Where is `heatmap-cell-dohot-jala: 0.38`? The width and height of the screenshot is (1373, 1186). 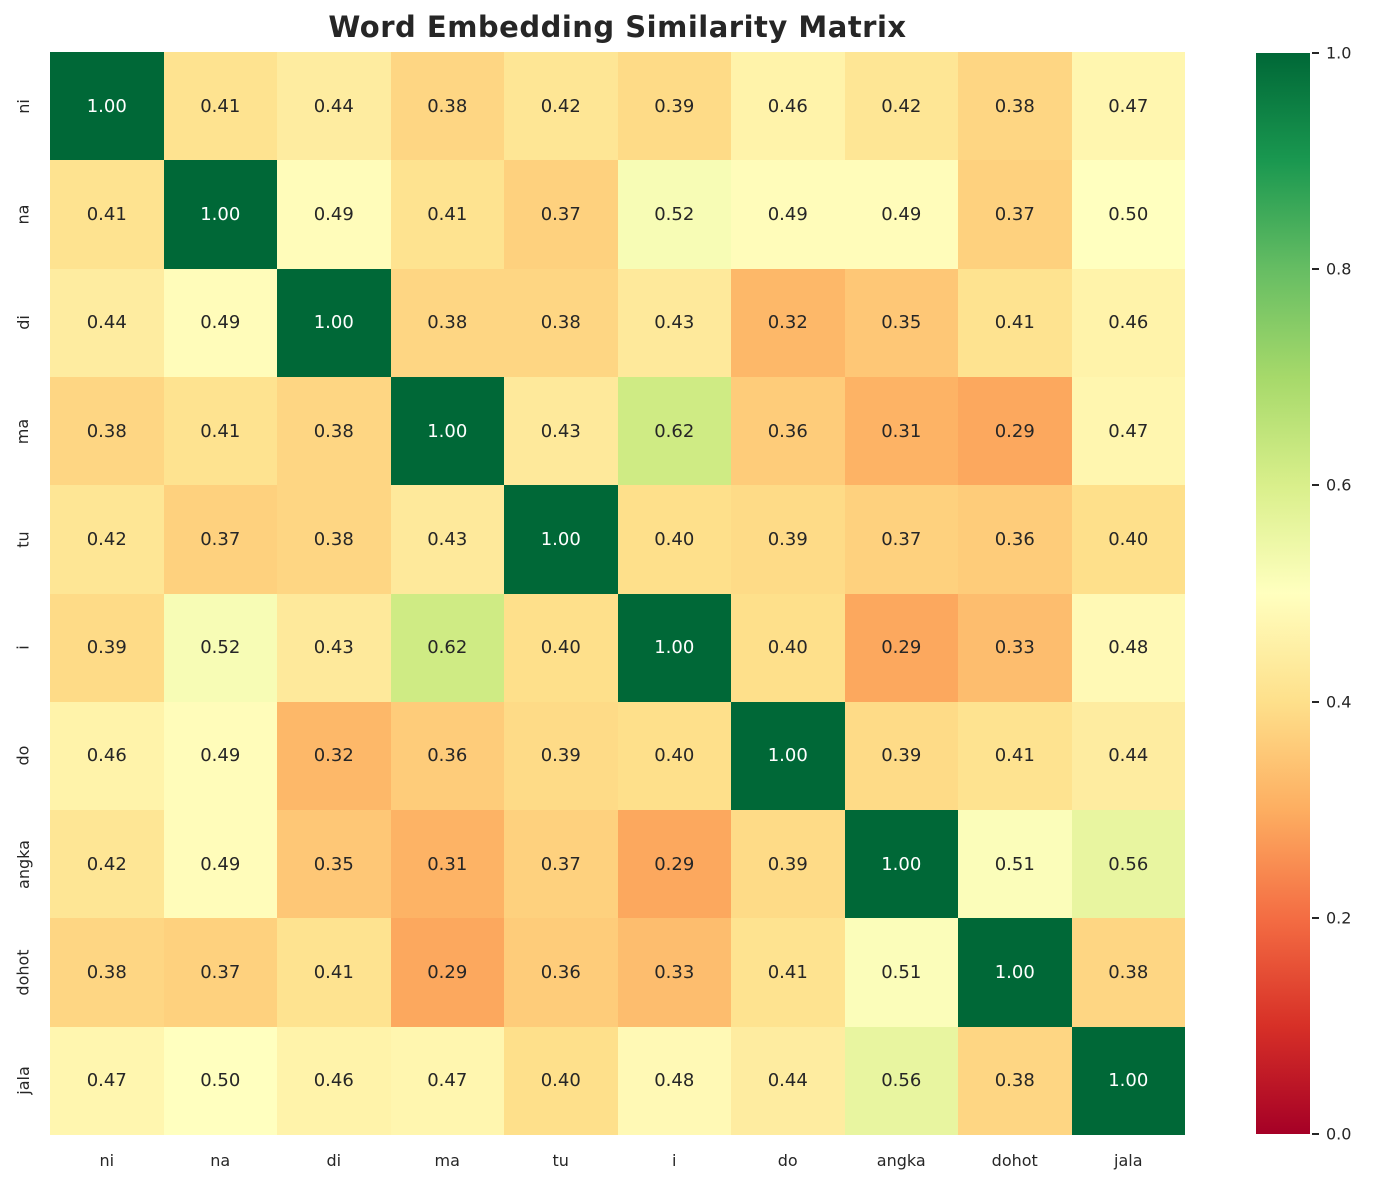 heatmap-cell-dohot-jala: 0.38 is located at coordinates (1128, 972).